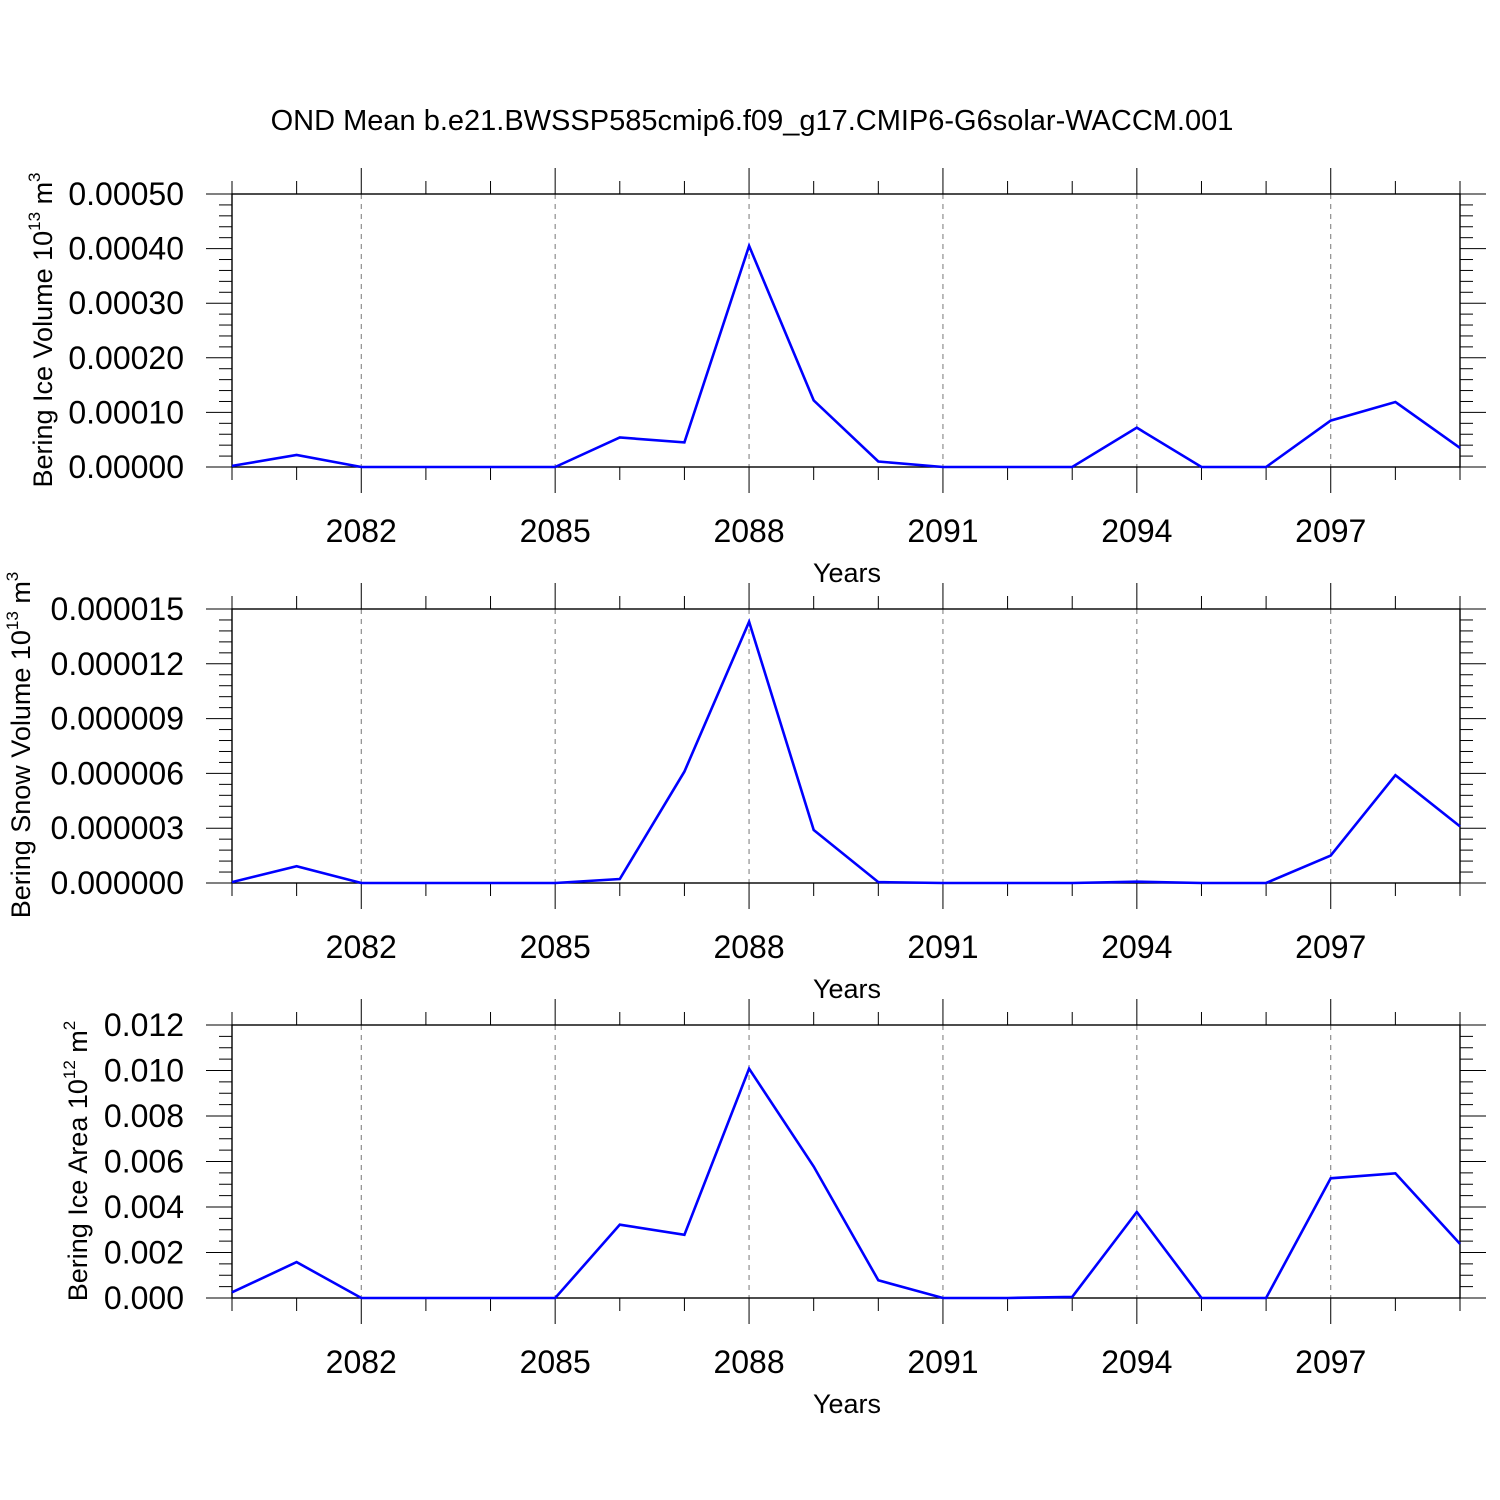  I want to click on y-tick-label: 0.008, so click(144, 1116).